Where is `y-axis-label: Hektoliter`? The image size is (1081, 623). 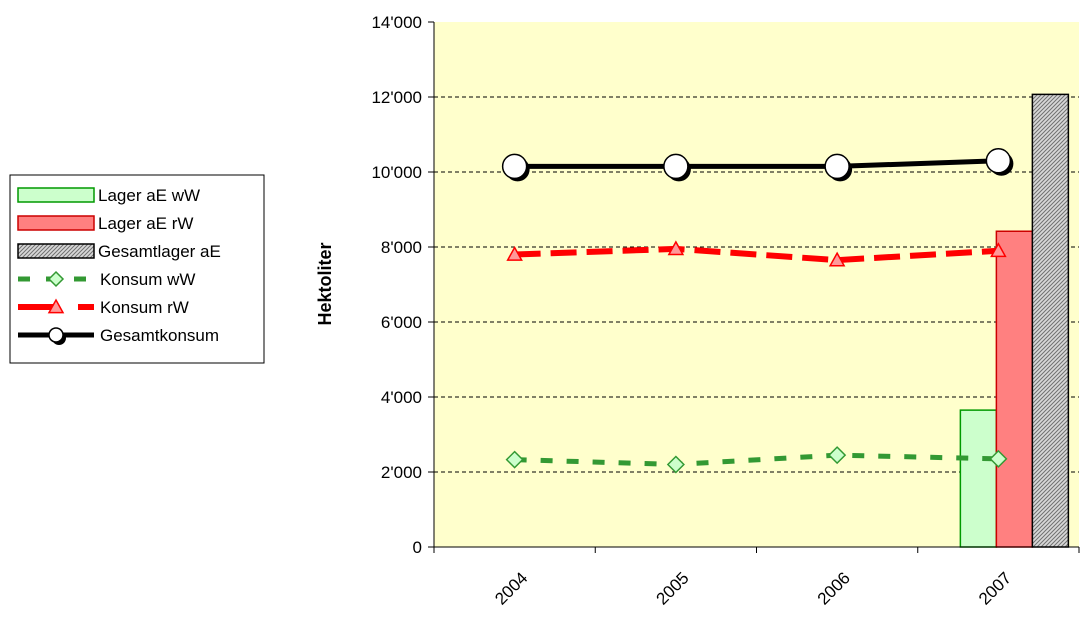
y-axis-label: Hektoliter is located at coordinates (325, 283).